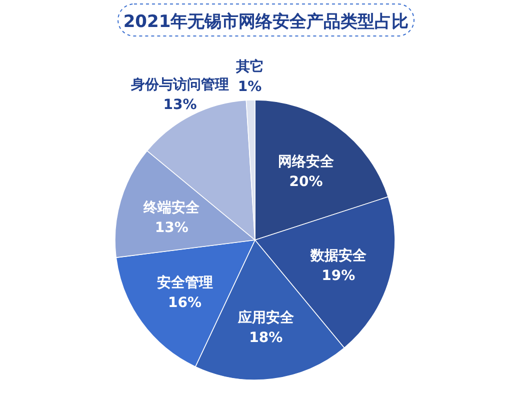  What do you see at coordinates (250, 86) in the screenshot?
I see `data-label: 1%` at bounding box center [250, 86].